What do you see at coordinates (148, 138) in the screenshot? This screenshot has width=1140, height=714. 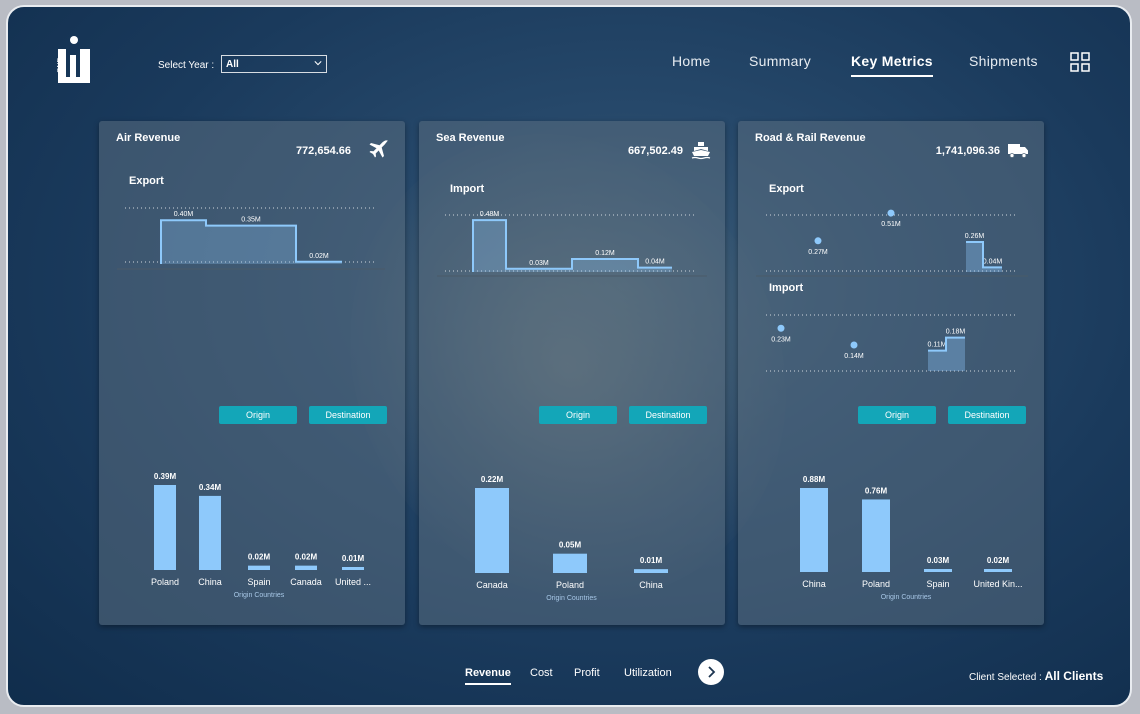 I see `card-title: Air Revenue` at bounding box center [148, 138].